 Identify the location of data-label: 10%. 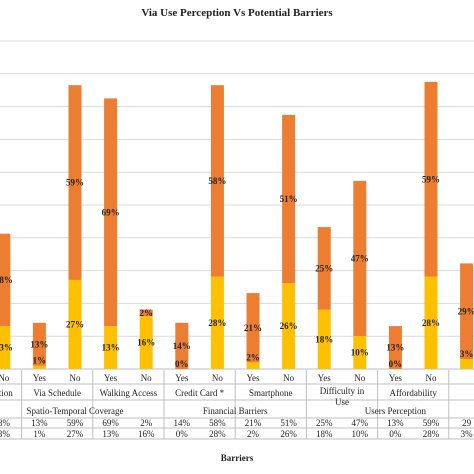
(360, 353).